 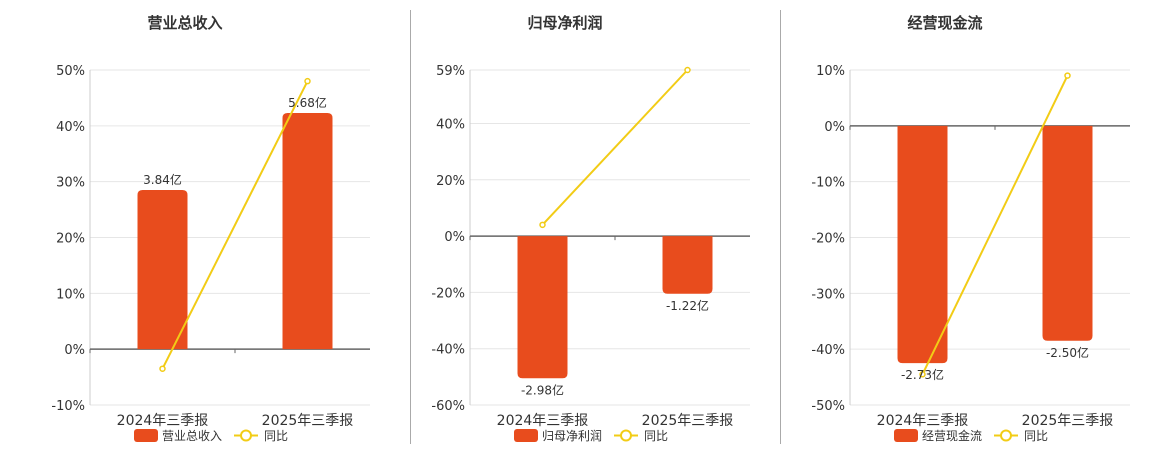 I want to click on legend: 归母净利润 同比, so click(x=591, y=436).